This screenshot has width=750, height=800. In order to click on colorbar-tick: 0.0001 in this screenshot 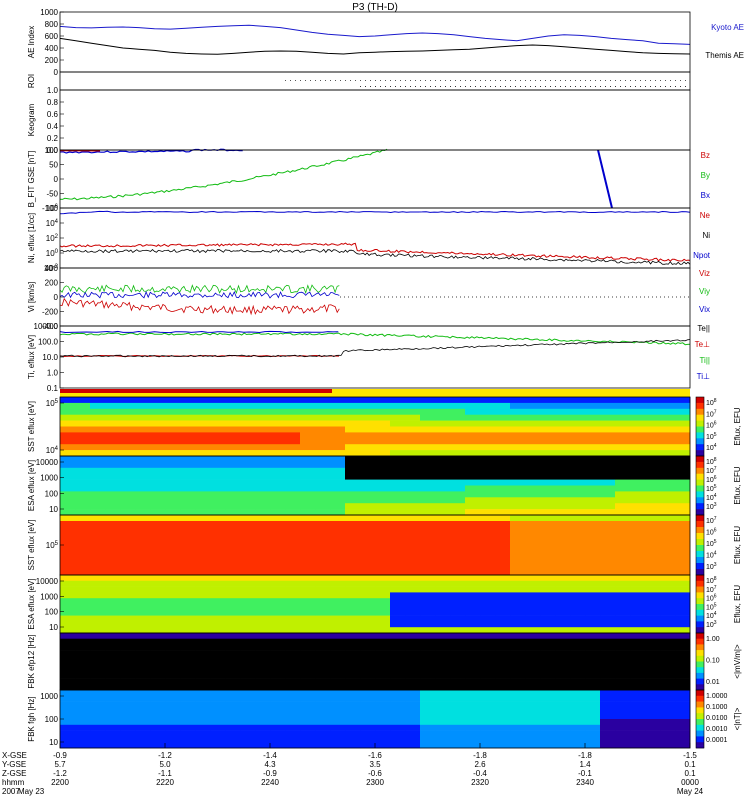, I will do `click(717, 740)`.